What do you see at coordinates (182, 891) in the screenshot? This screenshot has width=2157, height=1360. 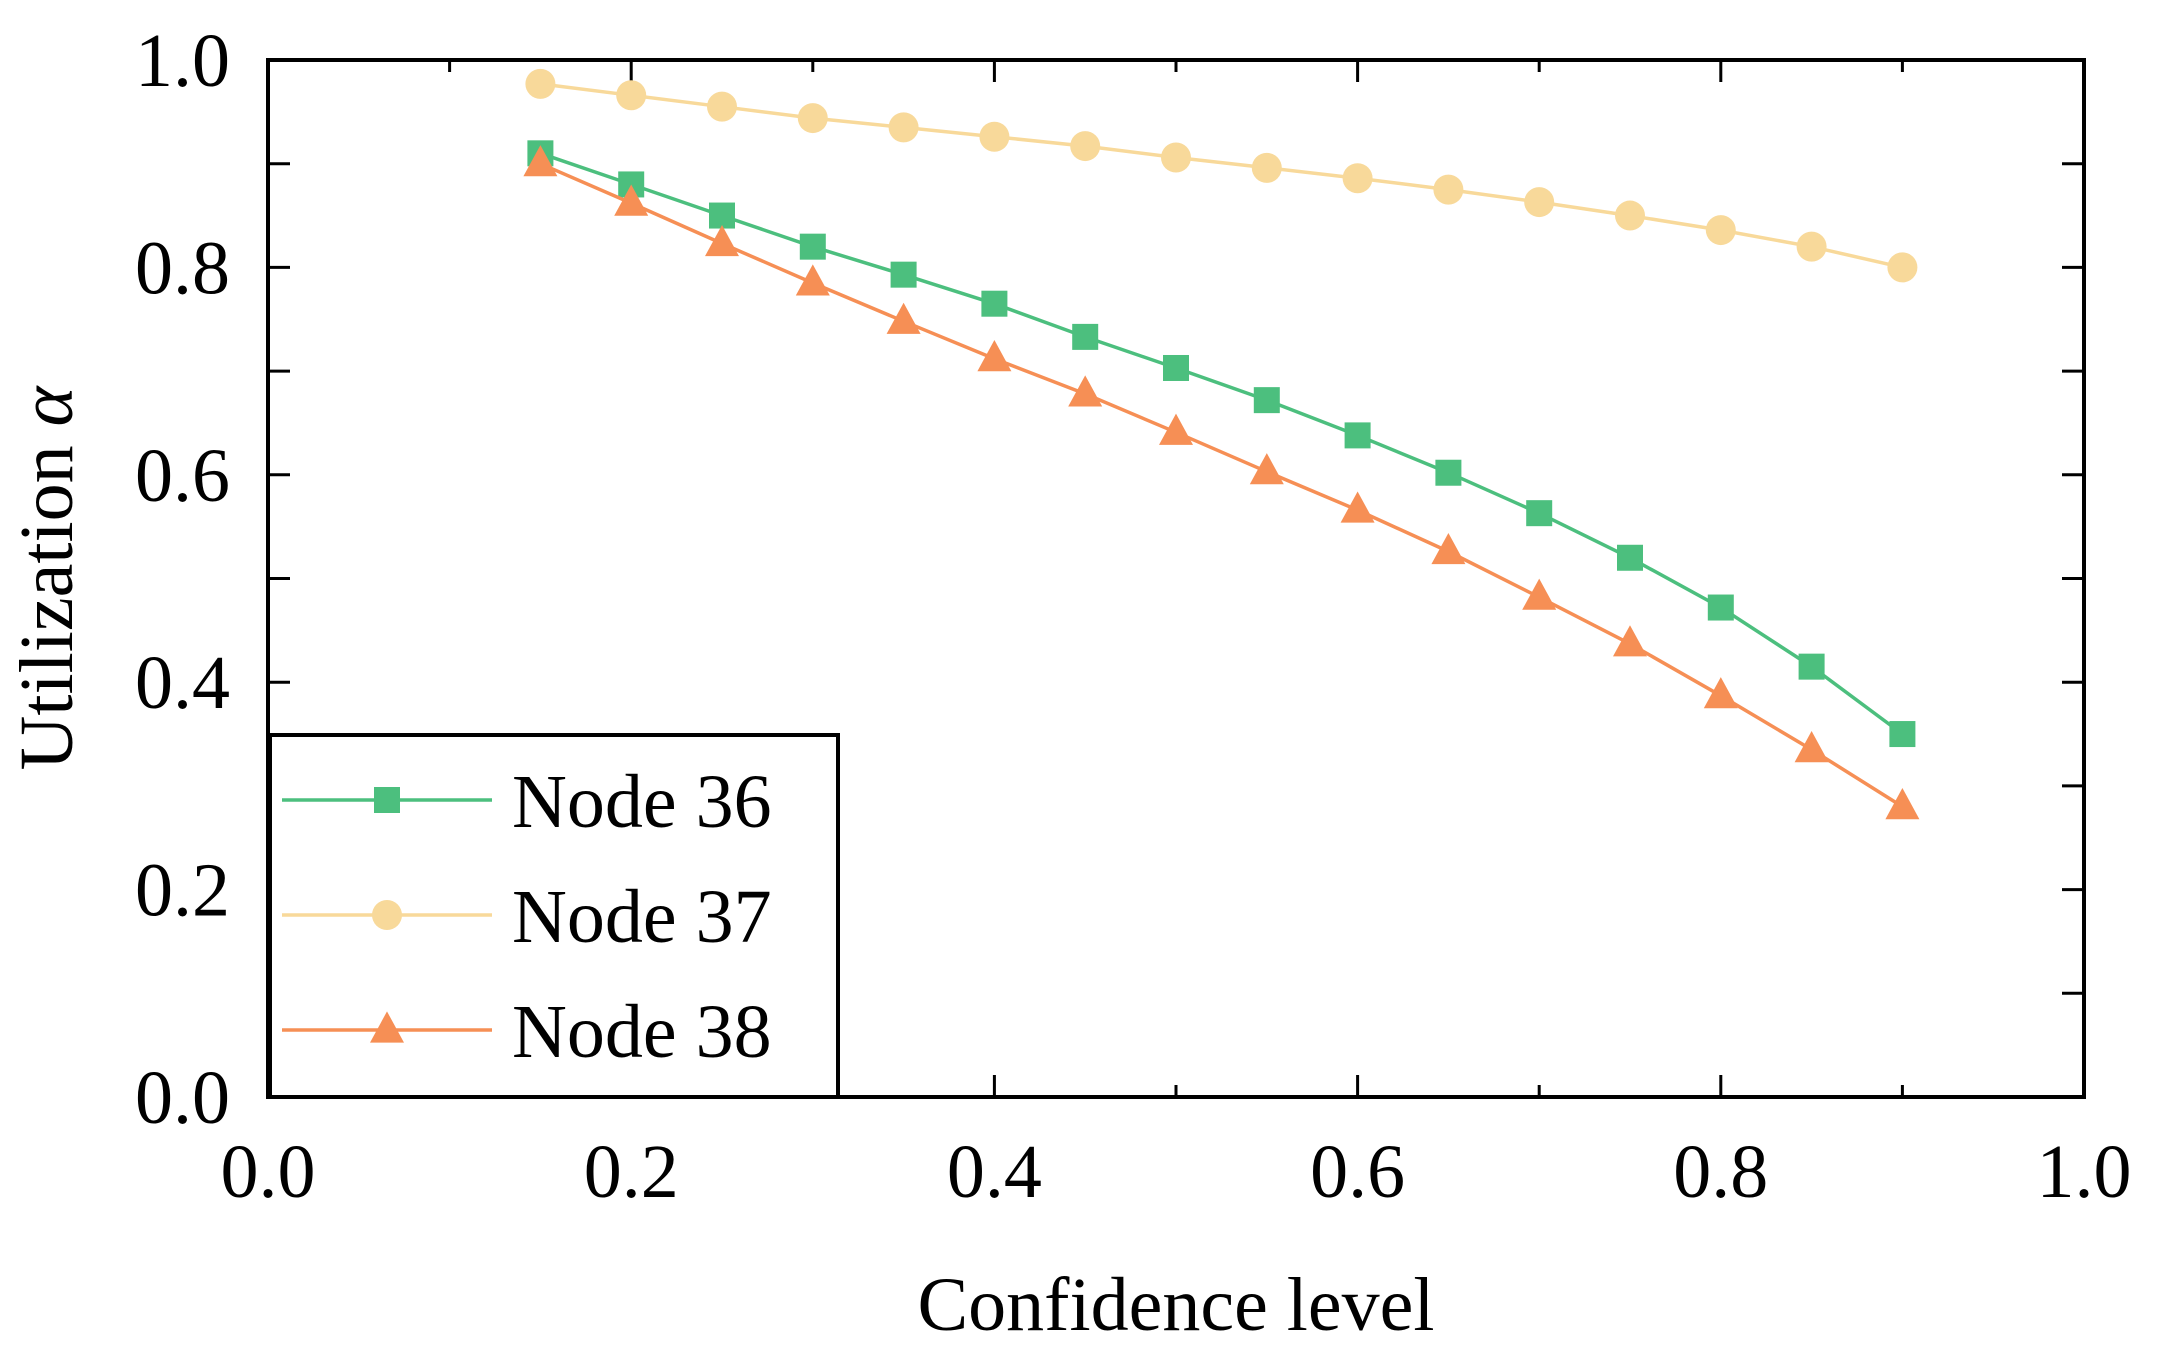 I see `y-tick-label: 0.2` at bounding box center [182, 891].